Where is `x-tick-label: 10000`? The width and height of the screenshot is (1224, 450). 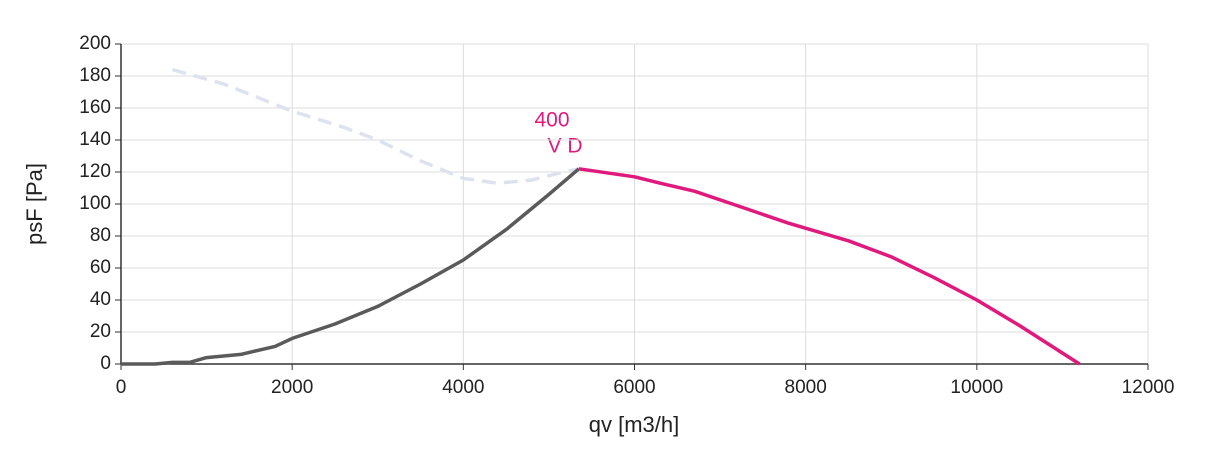 x-tick-label: 10000 is located at coordinates (976, 387).